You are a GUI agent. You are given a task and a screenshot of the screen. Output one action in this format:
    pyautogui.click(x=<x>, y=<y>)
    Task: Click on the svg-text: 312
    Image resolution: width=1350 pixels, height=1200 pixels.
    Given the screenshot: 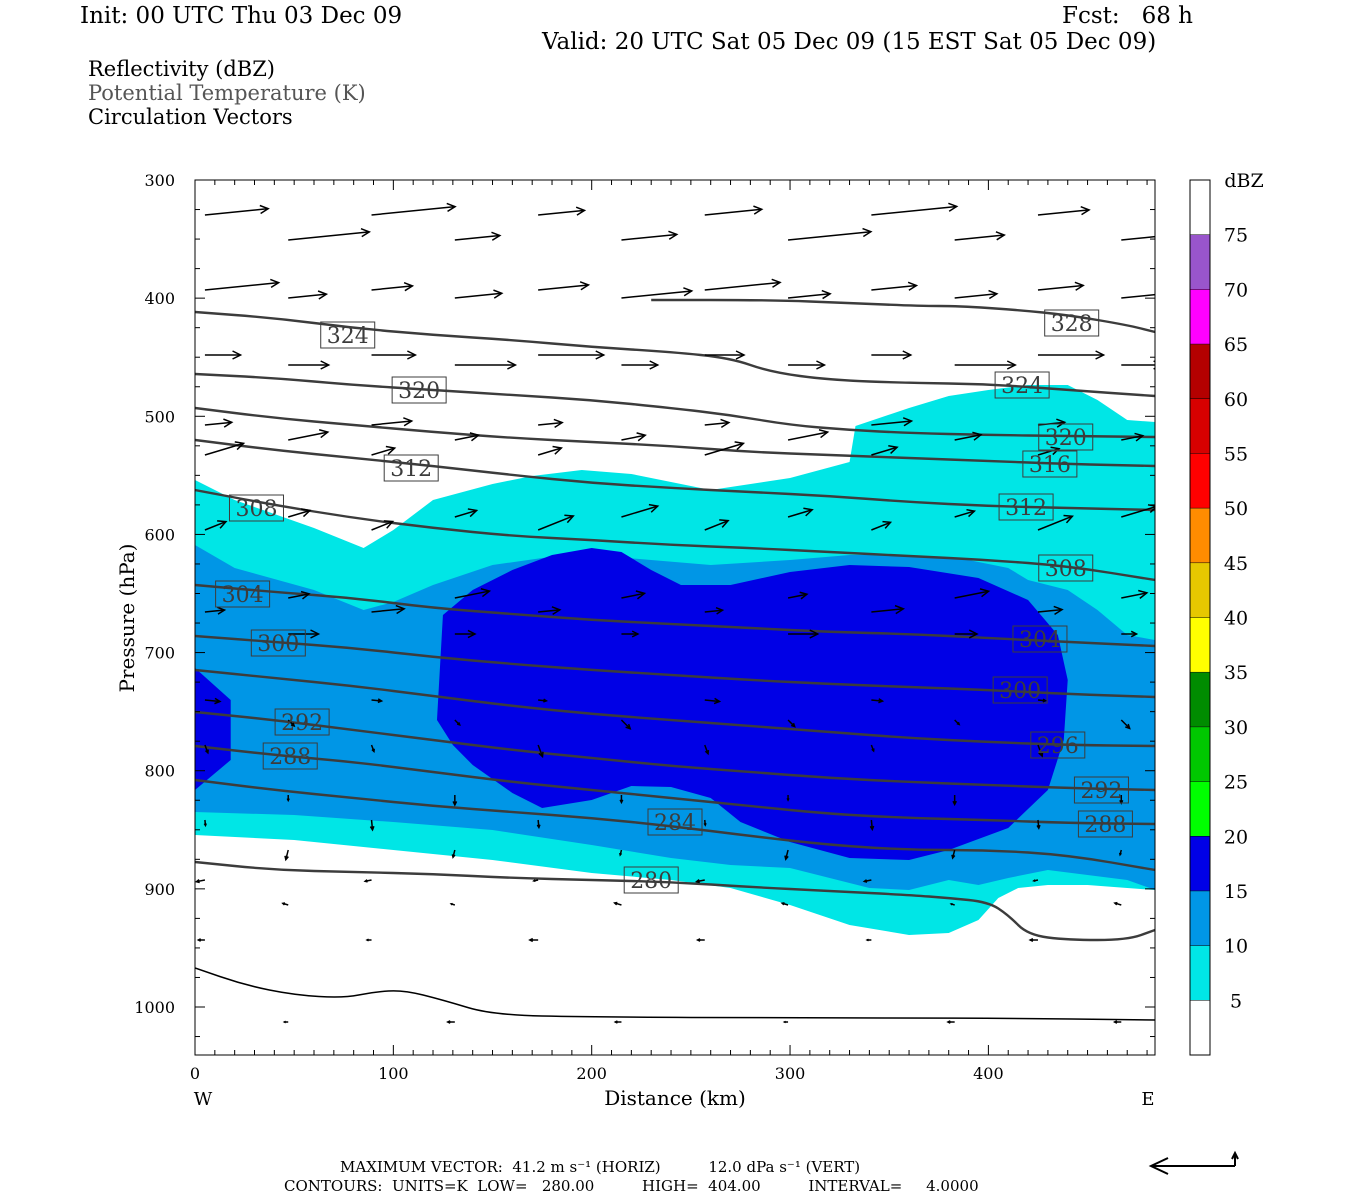 What is the action you would take?
    pyautogui.click(x=411, y=469)
    